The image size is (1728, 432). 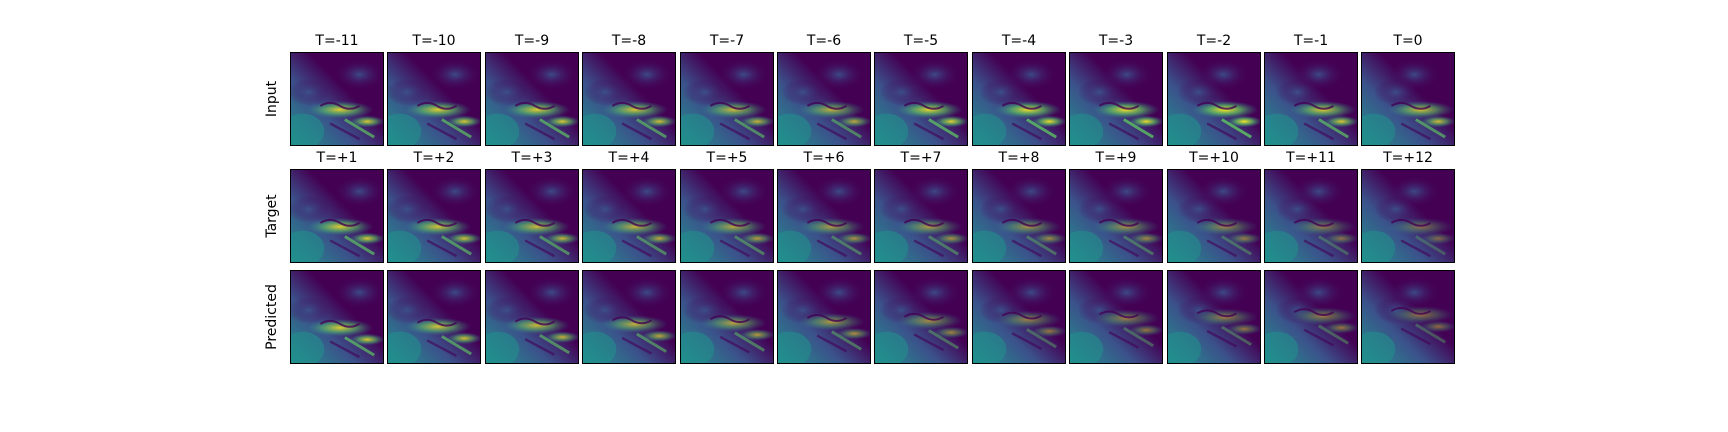 What do you see at coordinates (629, 41) in the screenshot?
I see `panel-title: T=-8` at bounding box center [629, 41].